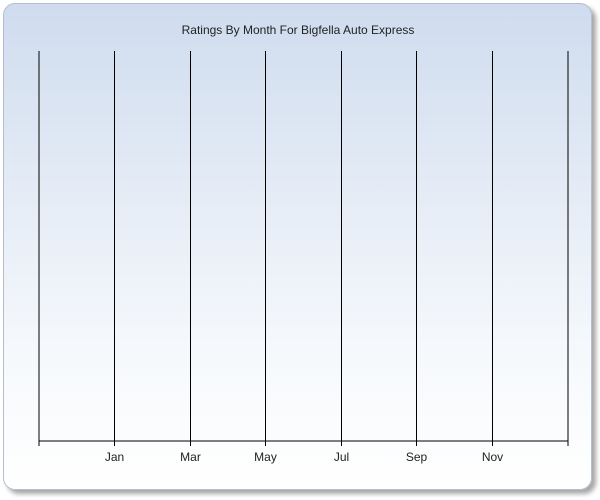 The height and width of the screenshot is (500, 600). Describe the element at coordinates (114, 457) in the screenshot. I see `x-tick-label: Jan` at that location.